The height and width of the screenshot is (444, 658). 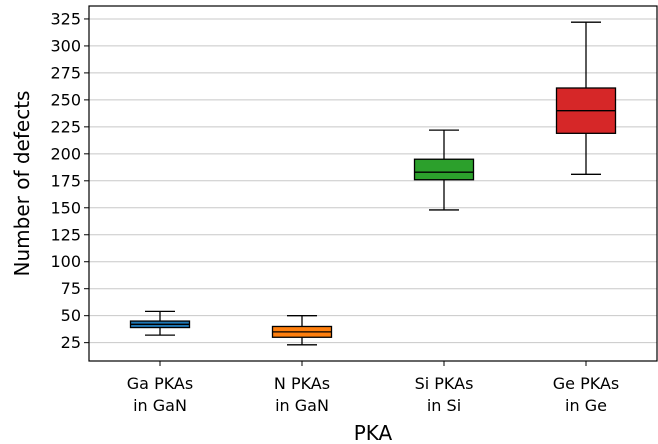 I want to click on y-tick-label: 75, so click(x=71, y=288).